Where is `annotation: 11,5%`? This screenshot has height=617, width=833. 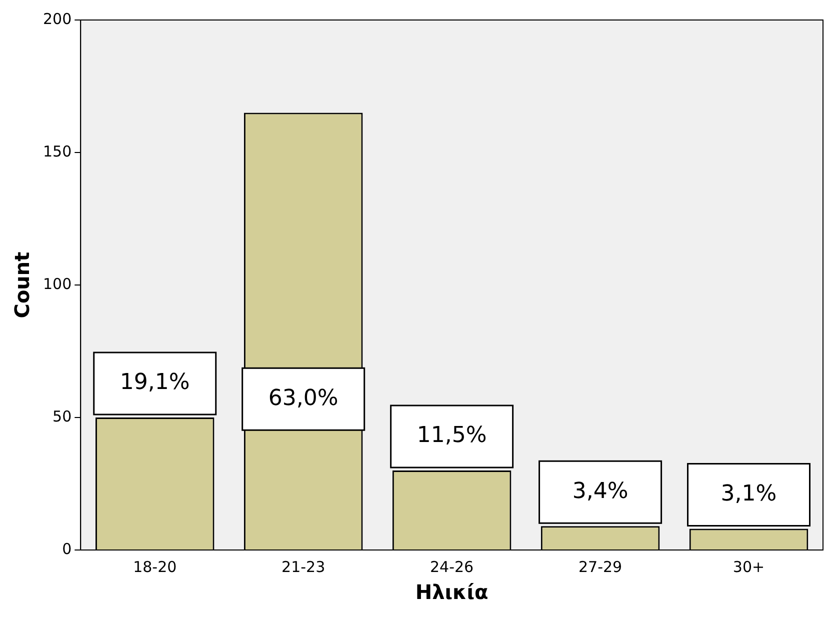
annotation: 11,5% is located at coordinates (451, 435).